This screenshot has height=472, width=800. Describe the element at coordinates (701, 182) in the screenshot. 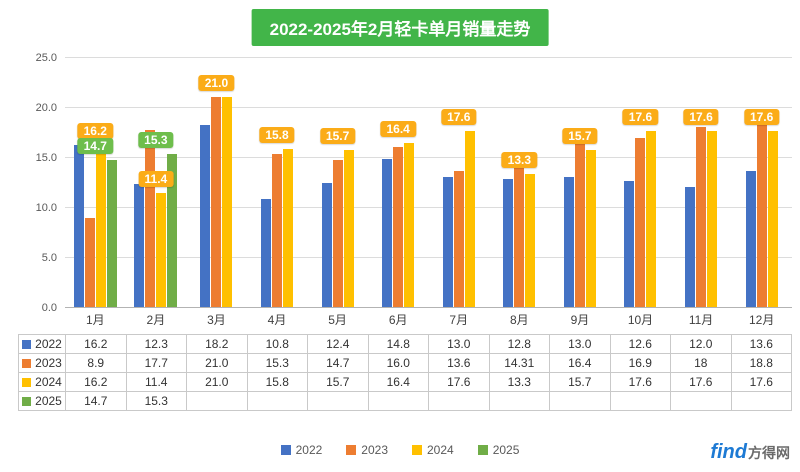

I see `month-group-11月: 17.6` at that location.